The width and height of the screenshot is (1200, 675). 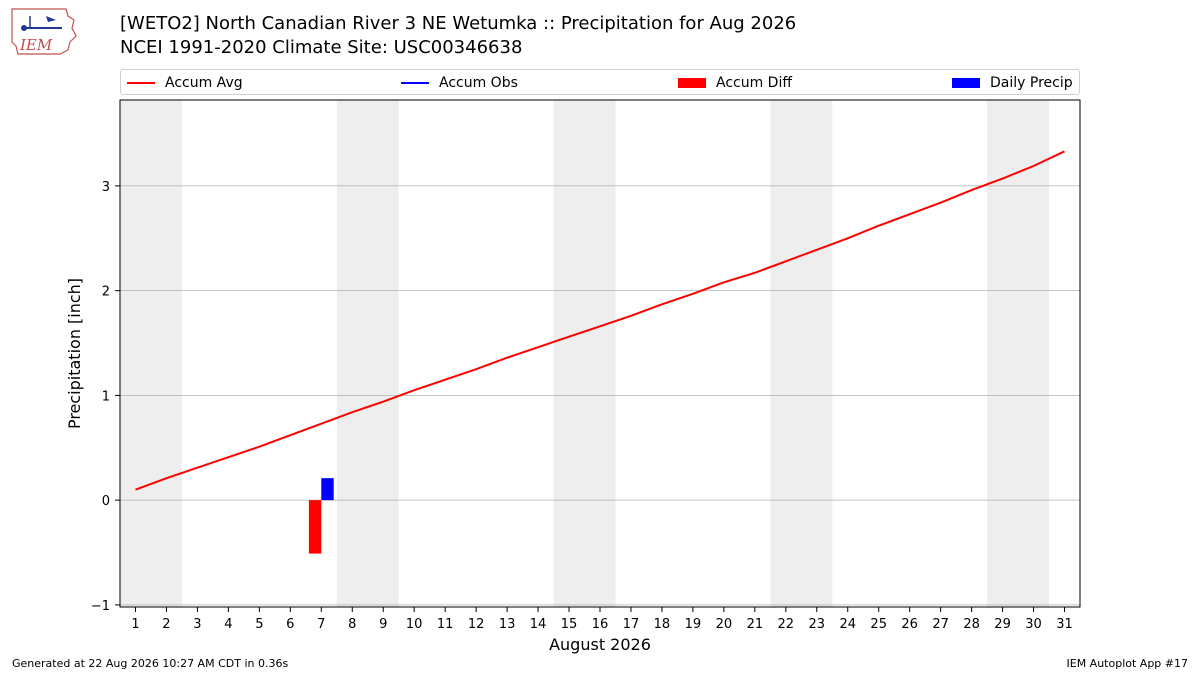 I want to click on x-tick-label: 18, so click(x=662, y=624).